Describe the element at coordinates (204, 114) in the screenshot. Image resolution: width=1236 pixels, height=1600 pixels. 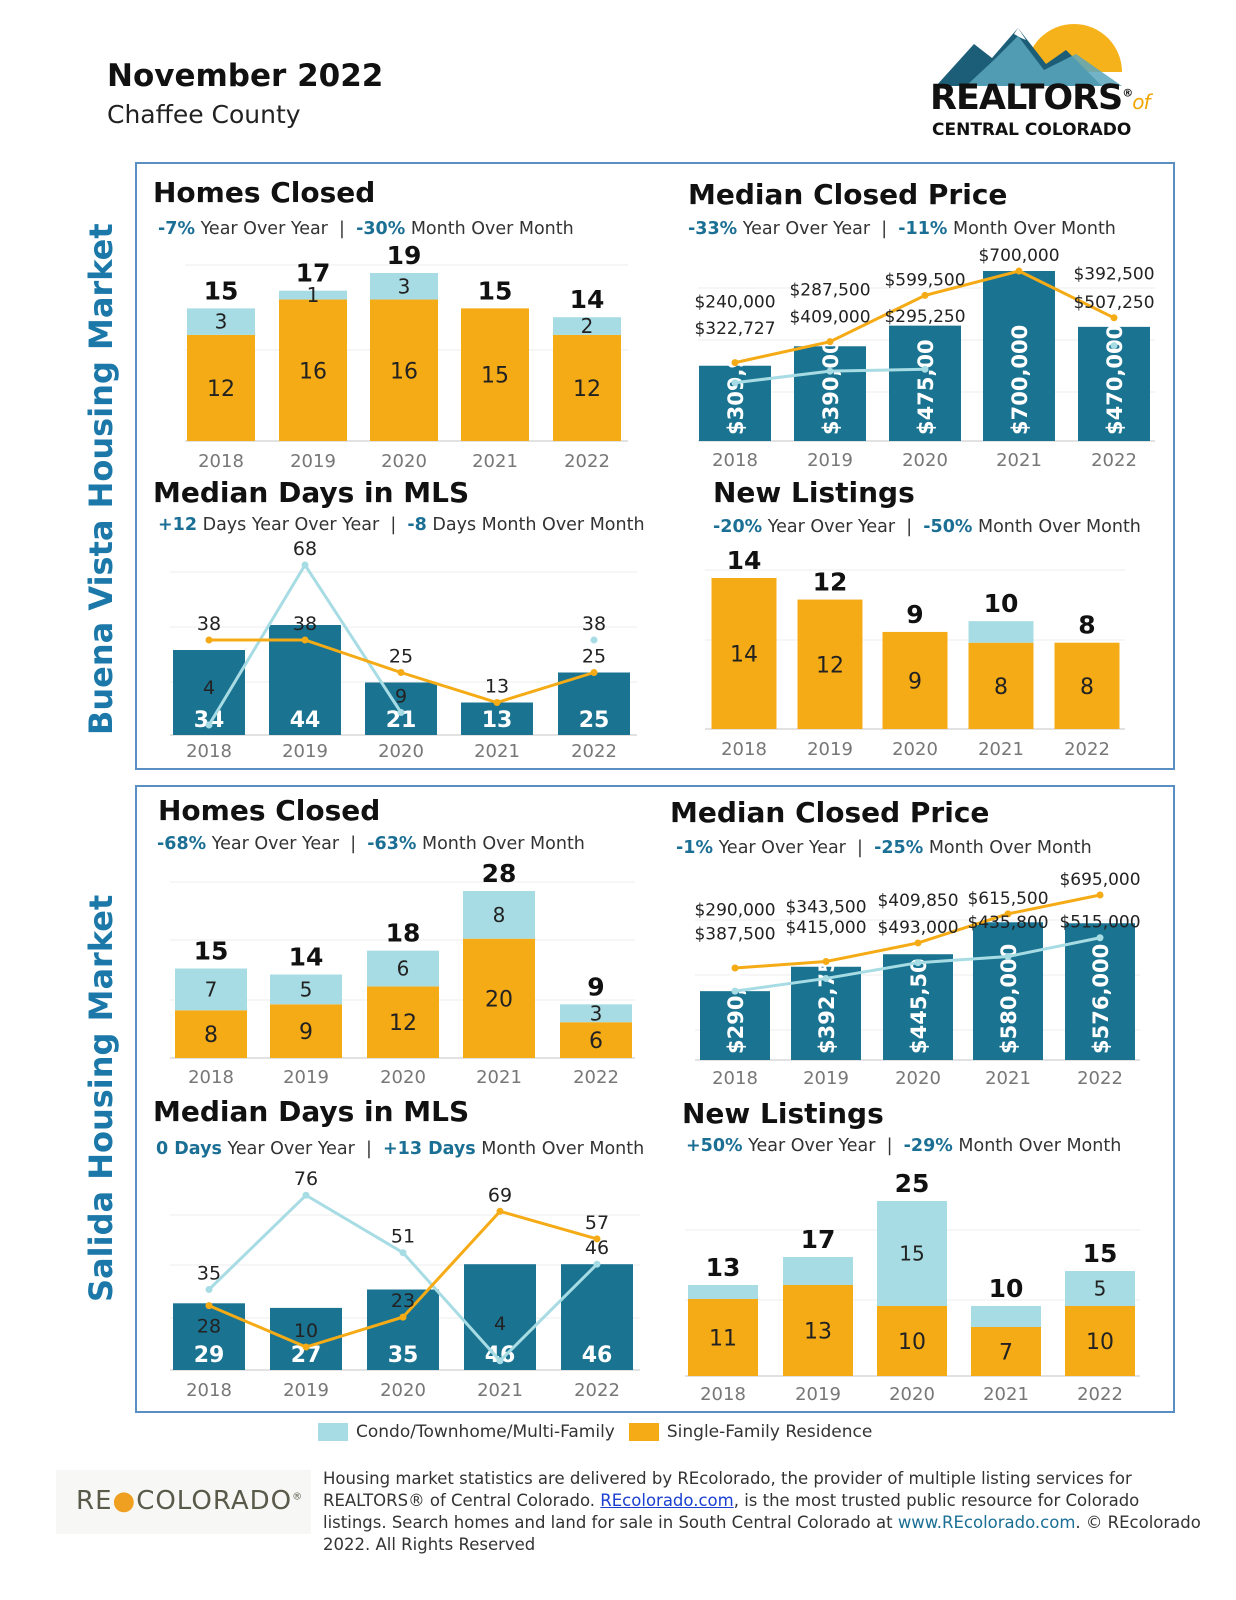
I see `county-name: Chaffee County` at that location.